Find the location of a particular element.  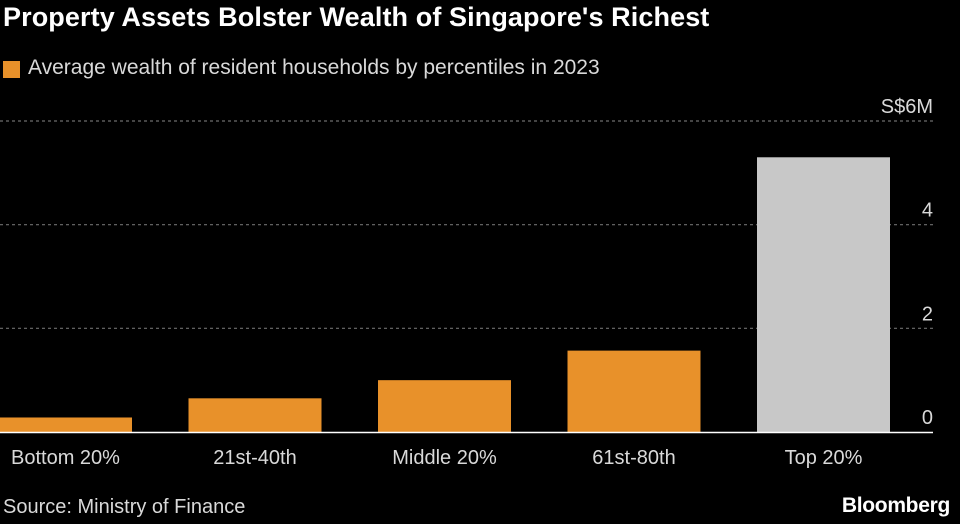

x-tick-label: 61st-80th is located at coordinates (633, 458).